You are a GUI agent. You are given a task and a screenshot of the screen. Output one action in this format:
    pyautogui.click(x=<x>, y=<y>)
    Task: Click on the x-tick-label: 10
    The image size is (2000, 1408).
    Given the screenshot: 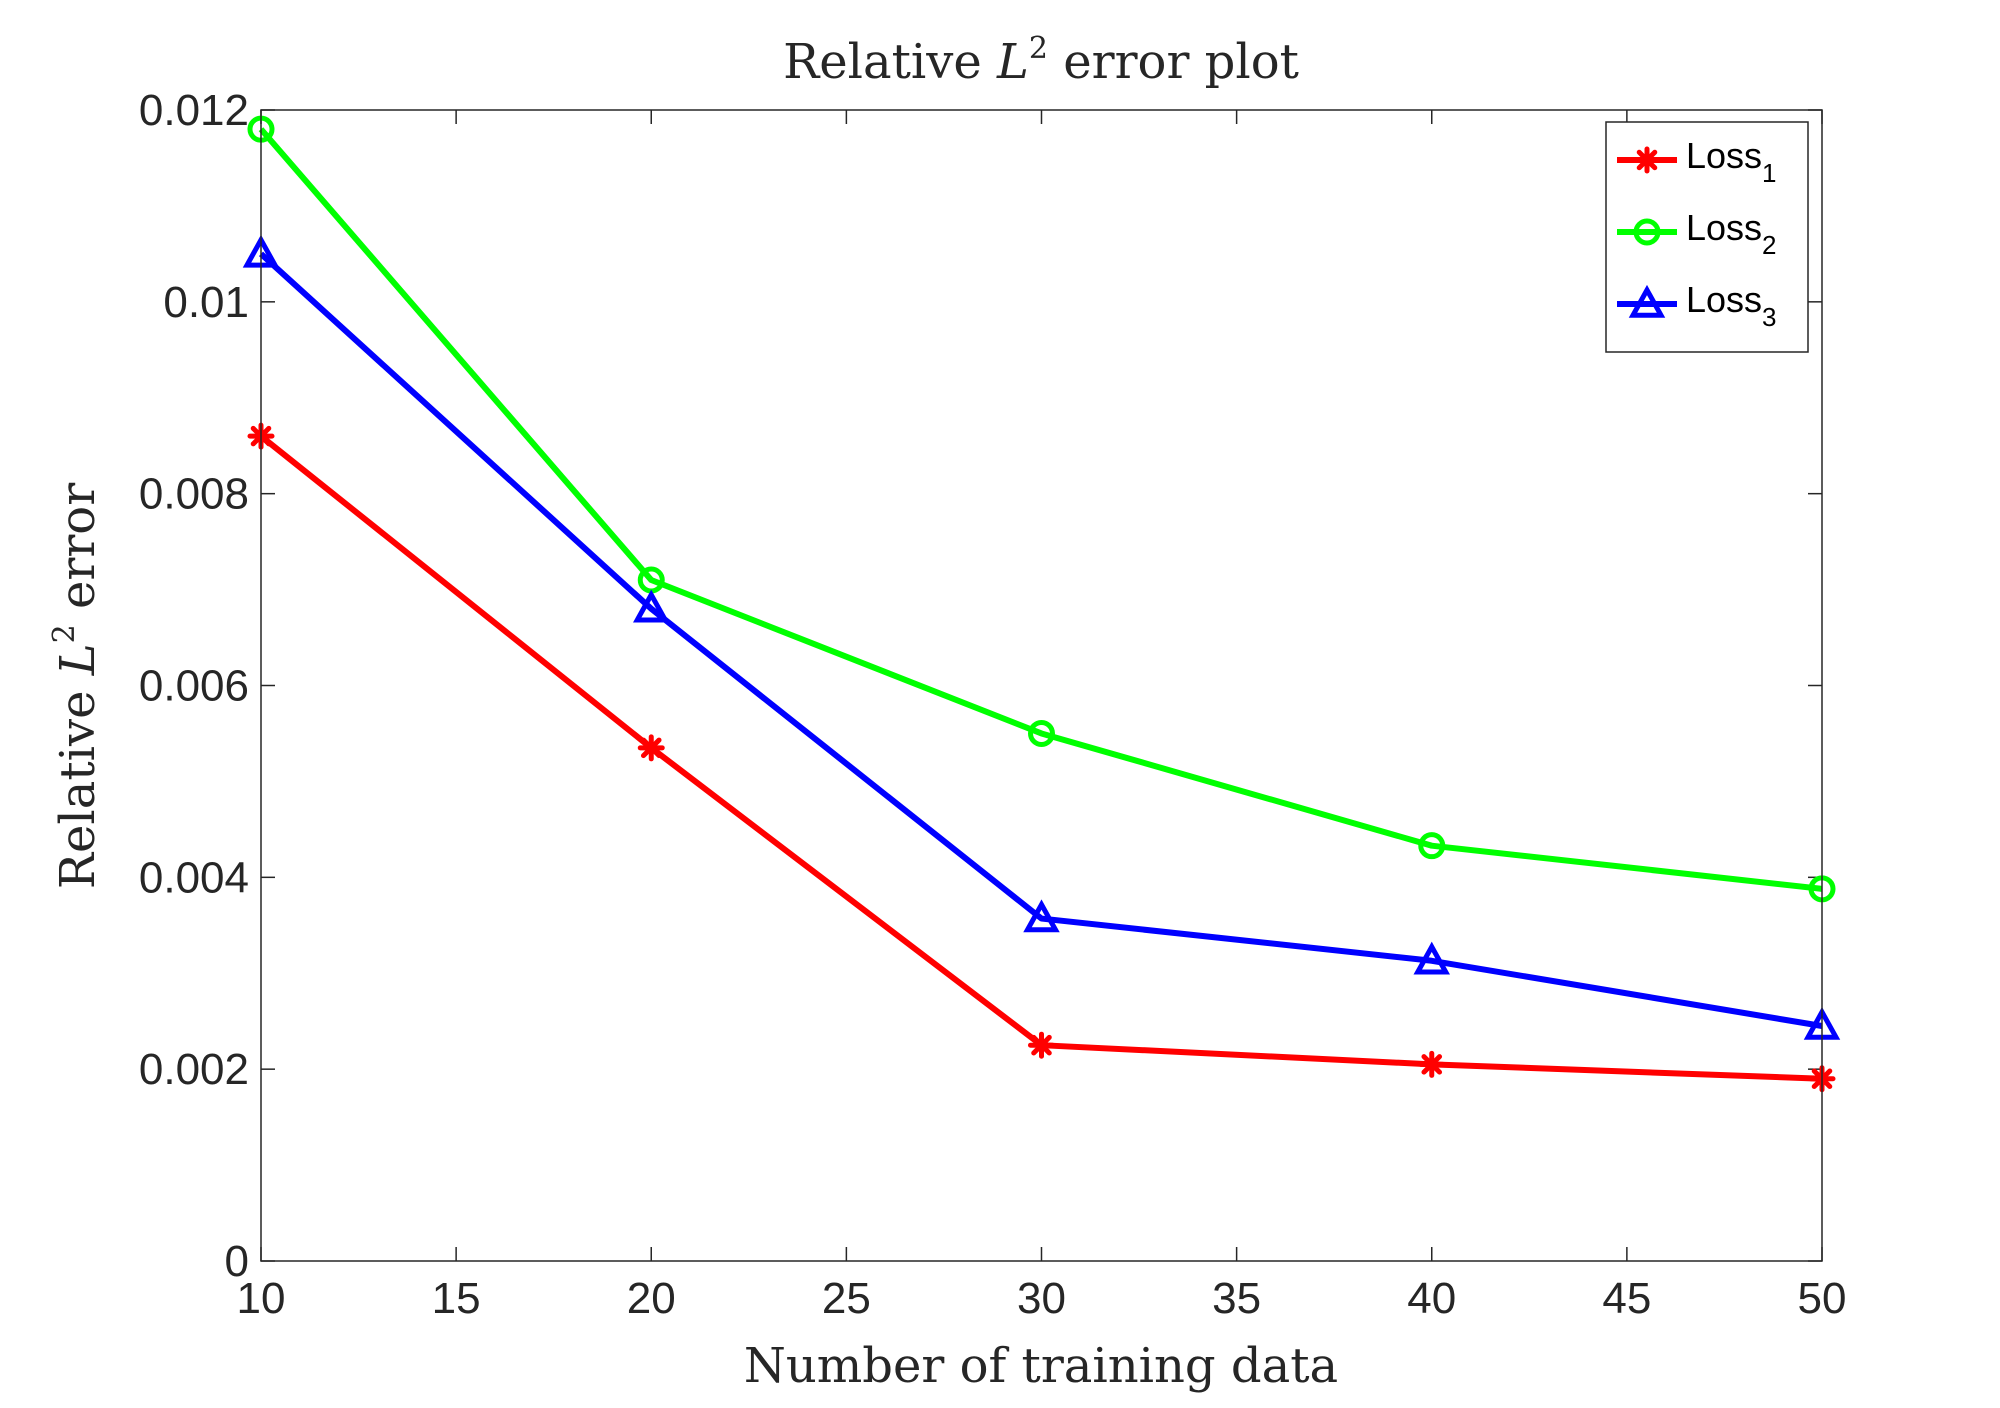 What is the action you would take?
    pyautogui.click(x=261, y=1298)
    